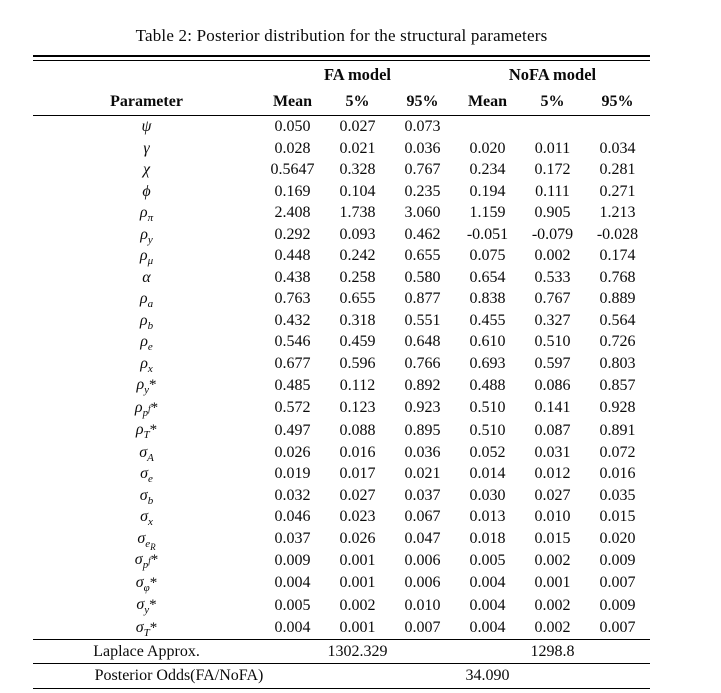 Image resolution: width=721 pixels, height=693 pixels. Describe the element at coordinates (487, 234) in the screenshot. I see `cell-value: -0.051` at that location.